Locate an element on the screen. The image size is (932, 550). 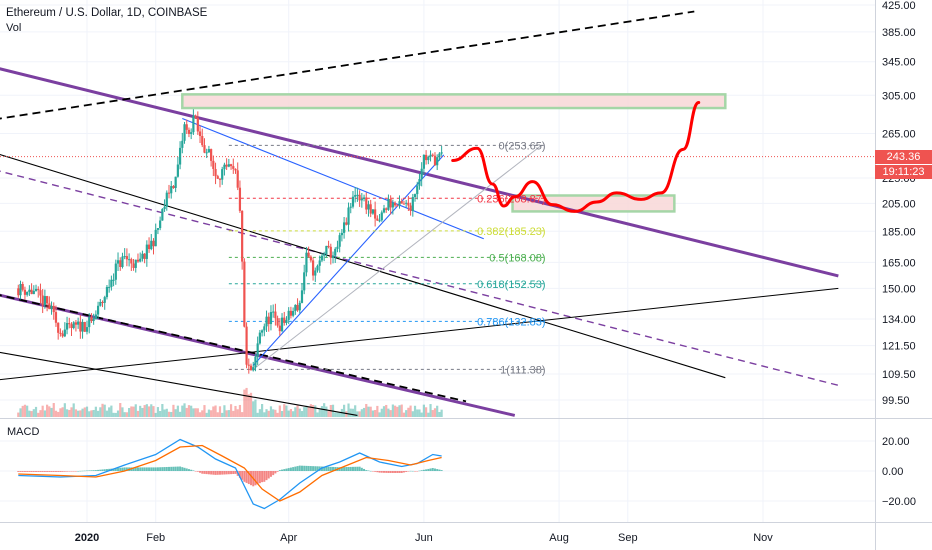
fib-level-label: 0.786(132.83) is located at coordinates (511, 322).